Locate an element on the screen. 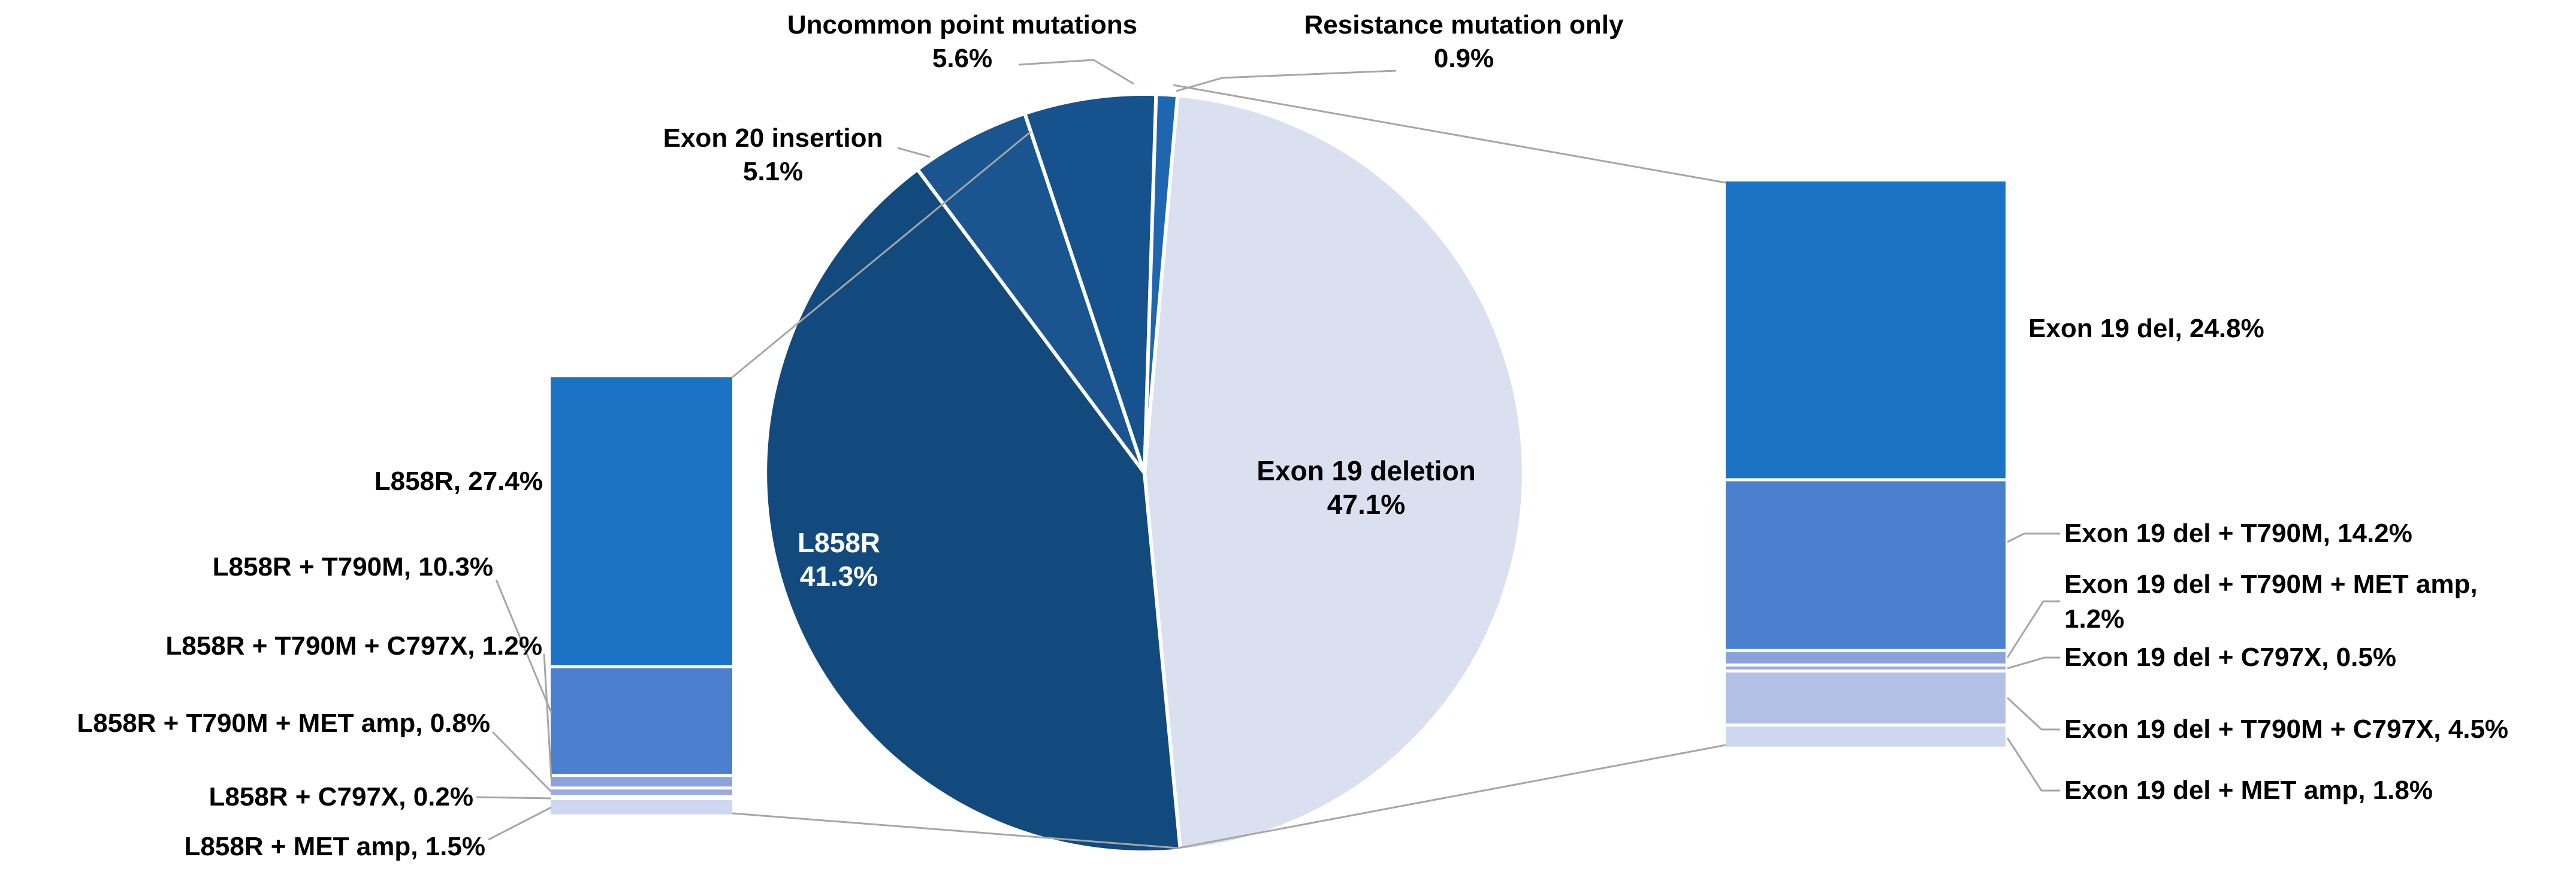 Image resolution: width=2576 pixels, height=878 pixels. label-left-l858r-t790m: L858R + T790M, 10.3% is located at coordinates (352, 567).